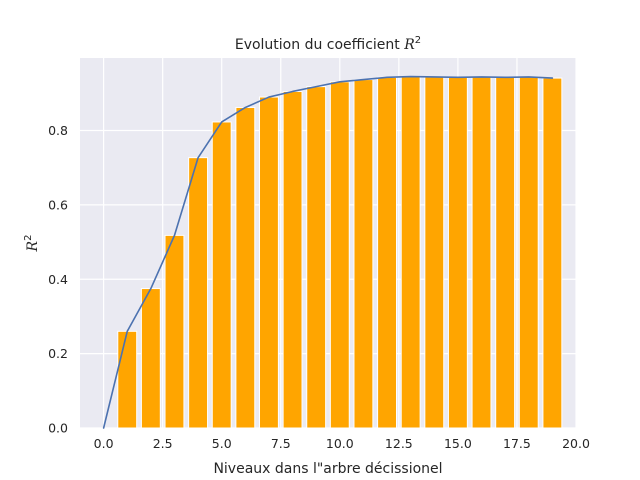  Describe the element at coordinates (458, 443) in the screenshot. I see `x-tick-label: 15.0` at that location.